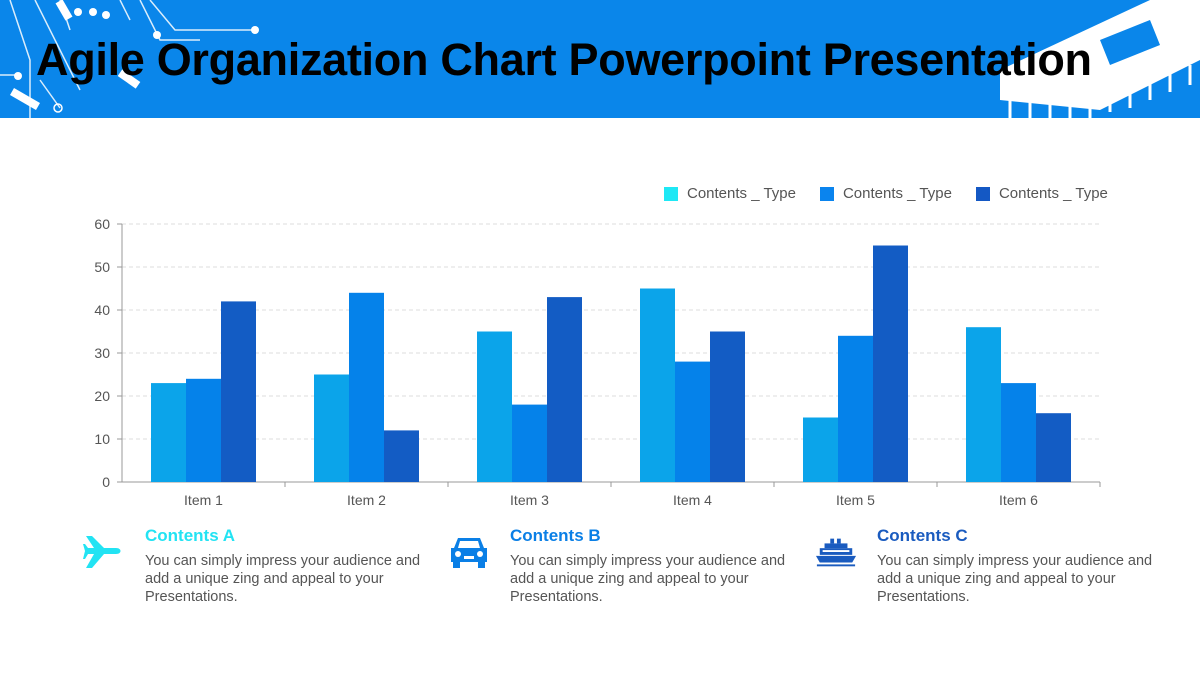 The width and height of the screenshot is (1200, 675). Describe the element at coordinates (102, 310) in the screenshot. I see `y-tick-label: 40` at that location.